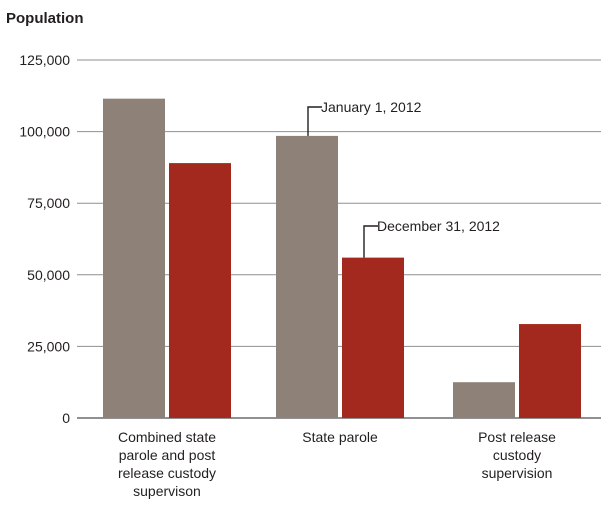  I want to click on category-label: parole and post, so click(167, 455).